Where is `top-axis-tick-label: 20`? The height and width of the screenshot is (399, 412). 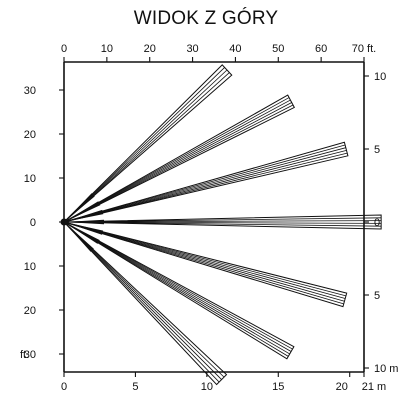
top-axis-tick-label: 20 is located at coordinates (150, 49).